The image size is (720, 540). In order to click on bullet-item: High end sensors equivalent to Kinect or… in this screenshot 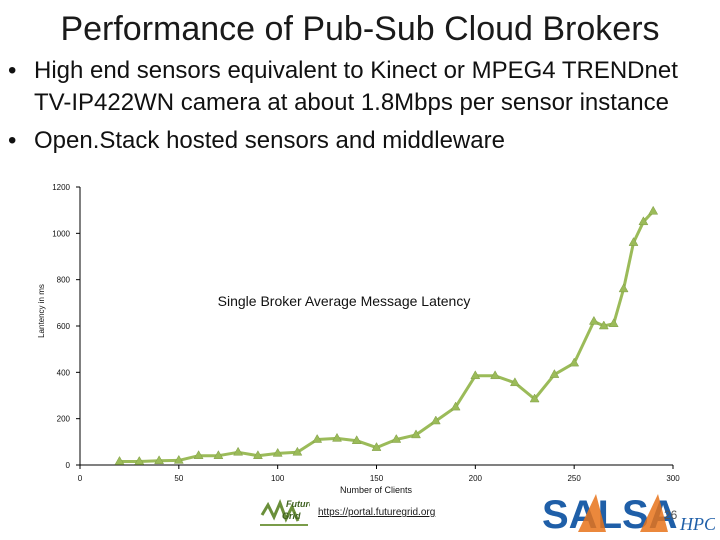, I will do `click(360, 87)`.